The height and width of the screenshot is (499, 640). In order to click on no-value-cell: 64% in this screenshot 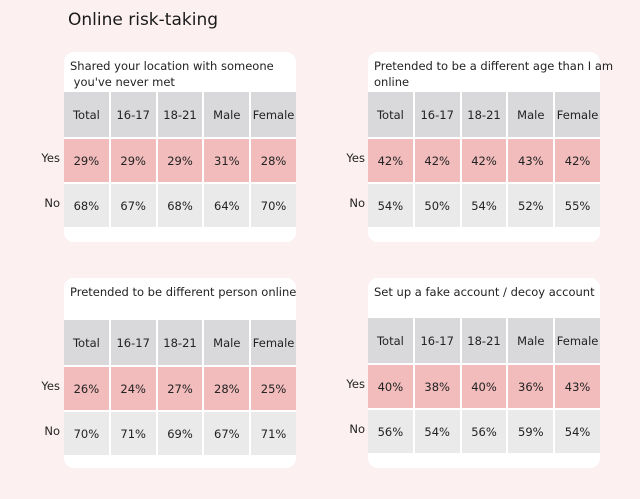, I will do `click(227, 205)`.